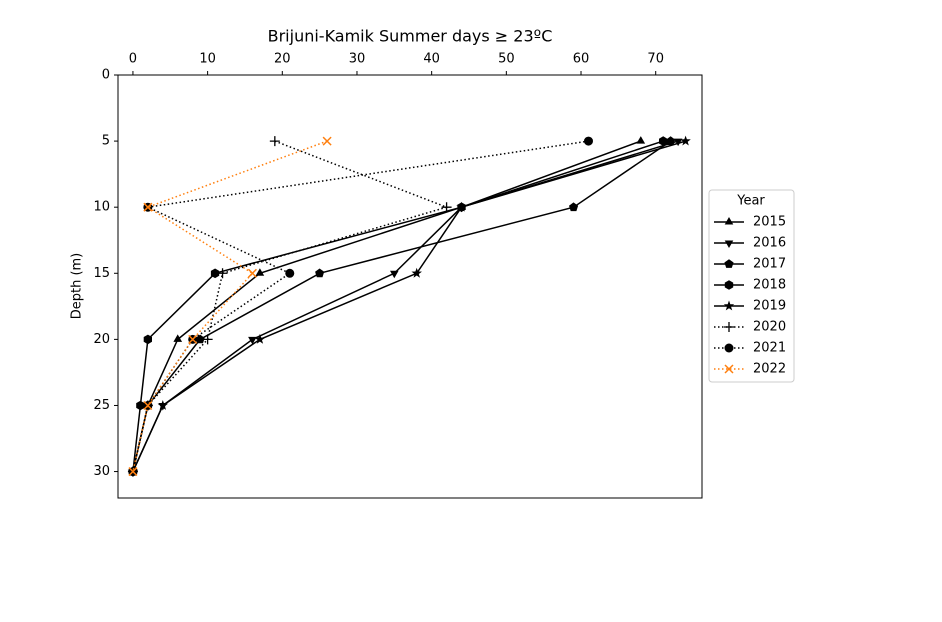  What do you see at coordinates (655, 59) in the screenshot?
I see `x-tick-label: 70` at bounding box center [655, 59].